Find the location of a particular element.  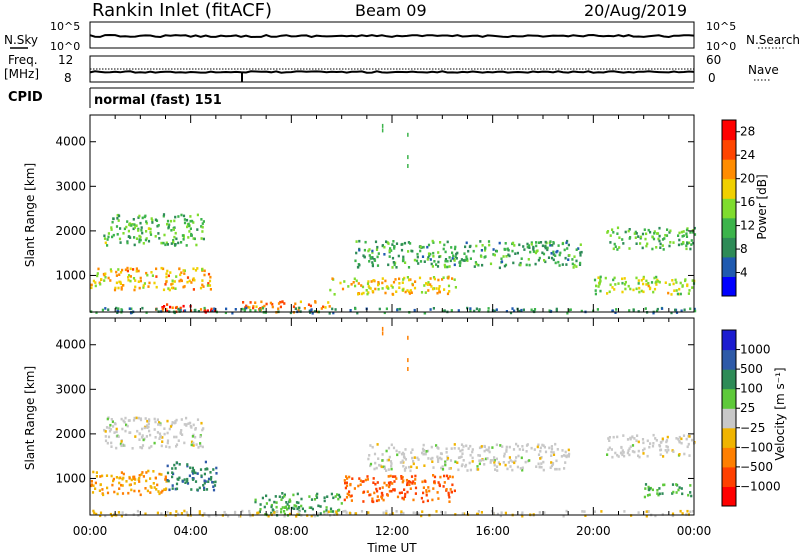

x-axis-label: Time UT is located at coordinates (391, 547).